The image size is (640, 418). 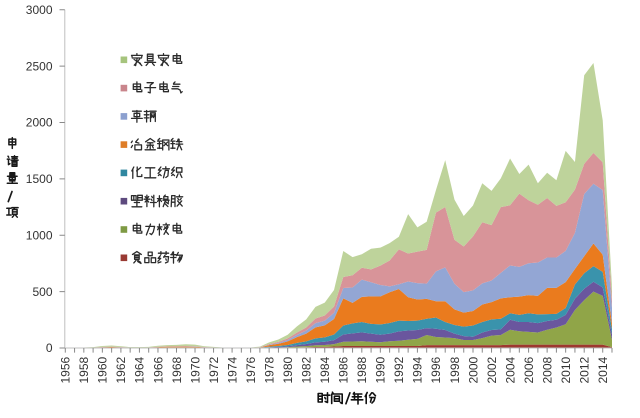 What do you see at coordinates (177, 369) in the screenshot?
I see `svg-text: 1968` at bounding box center [177, 369].